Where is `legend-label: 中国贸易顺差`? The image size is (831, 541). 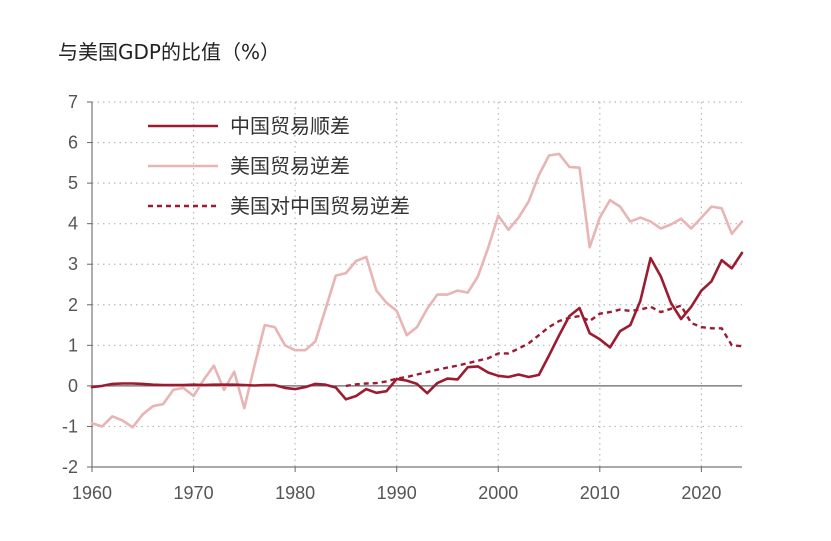
legend-label: 中国贸易顺差 is located at coordinates (290, 126).